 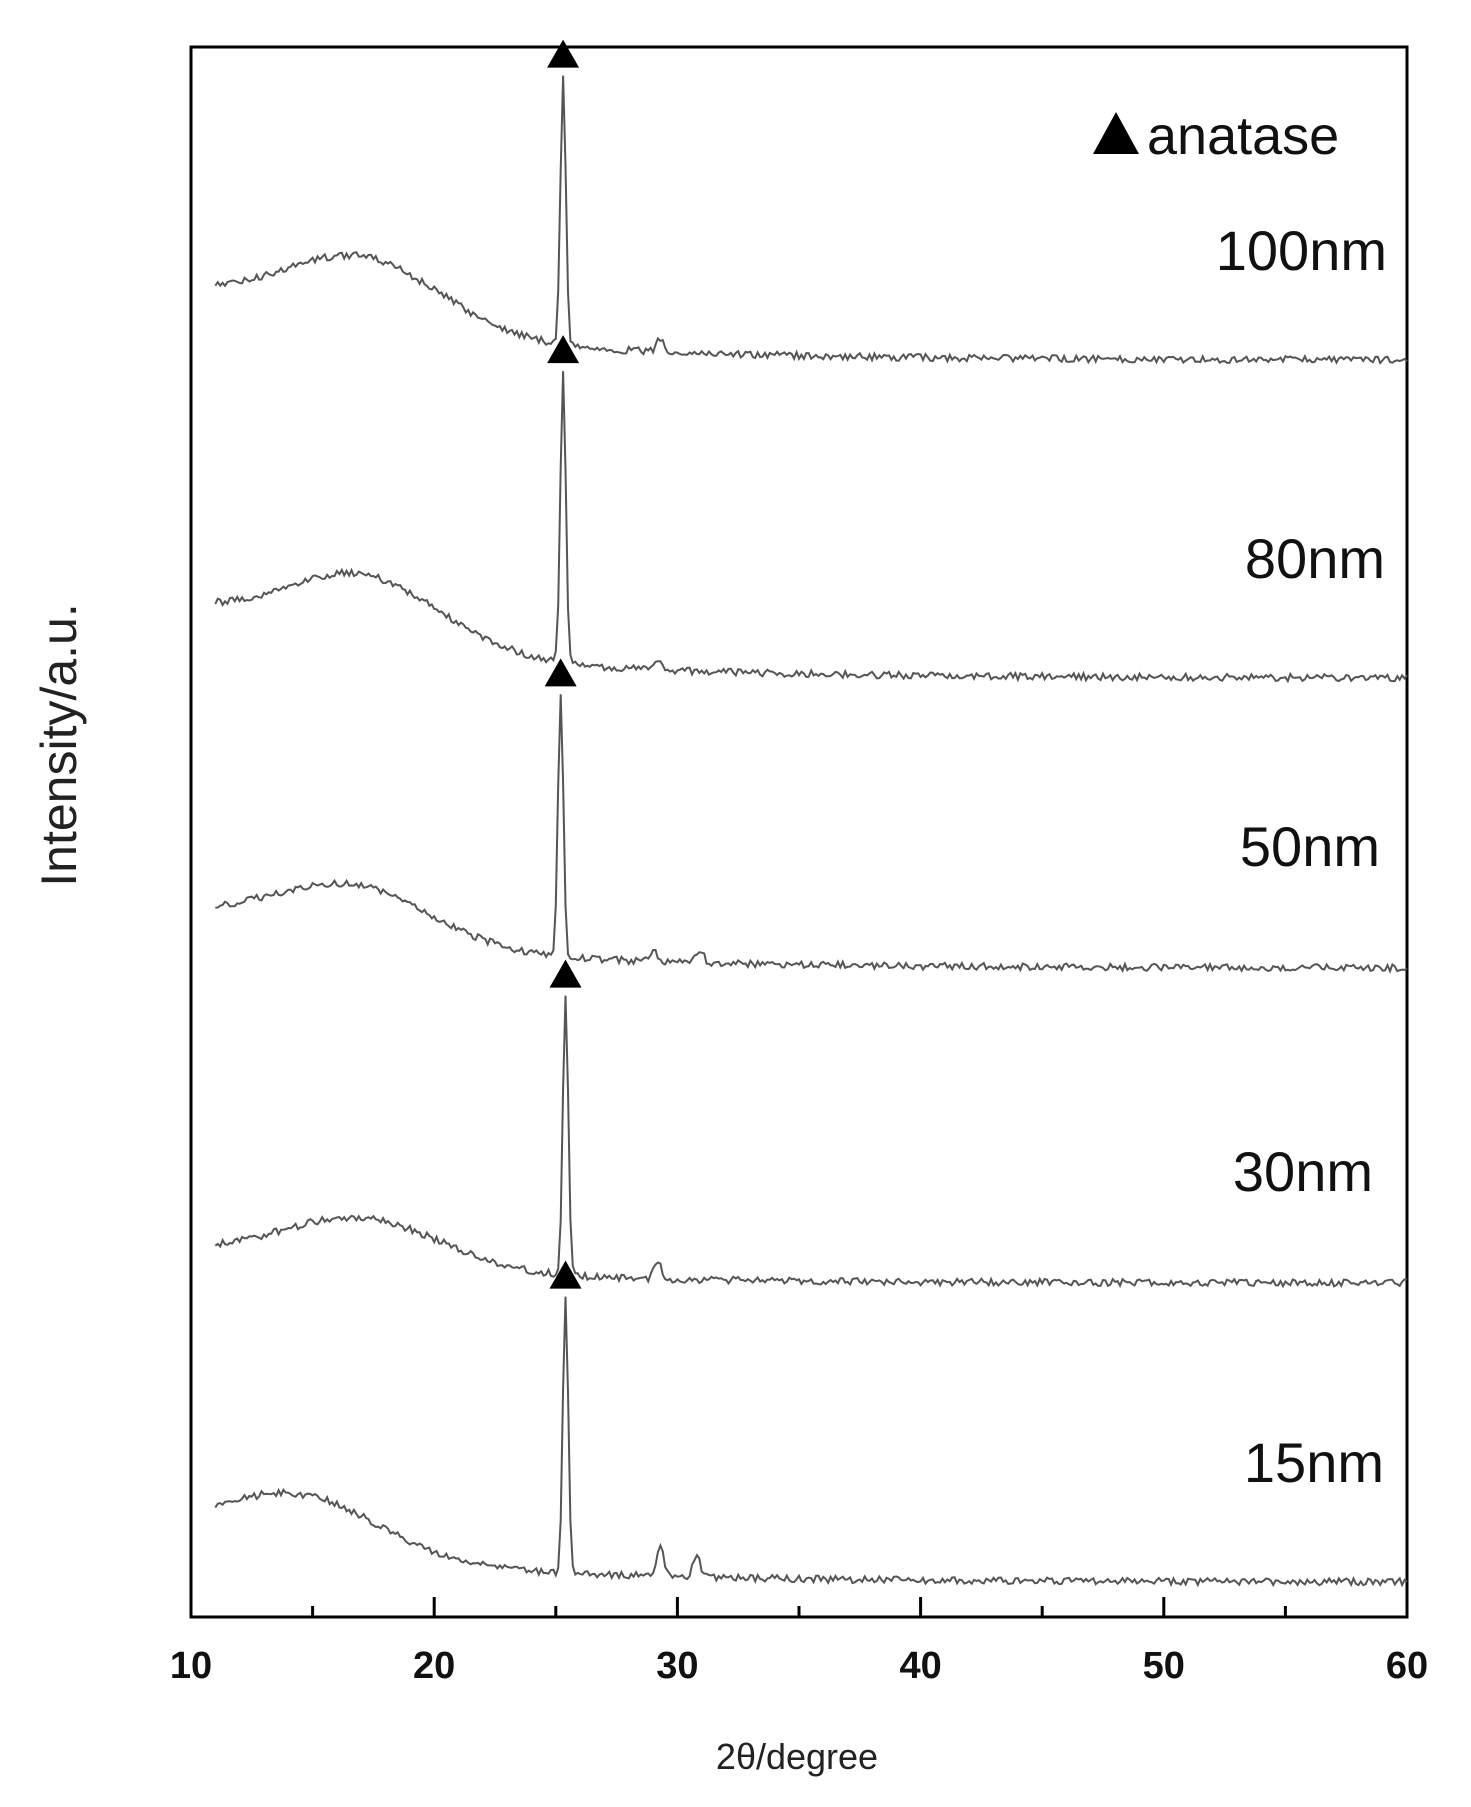 I want to click on legend-triangle-icon-full, so click(x=1116, y=133).